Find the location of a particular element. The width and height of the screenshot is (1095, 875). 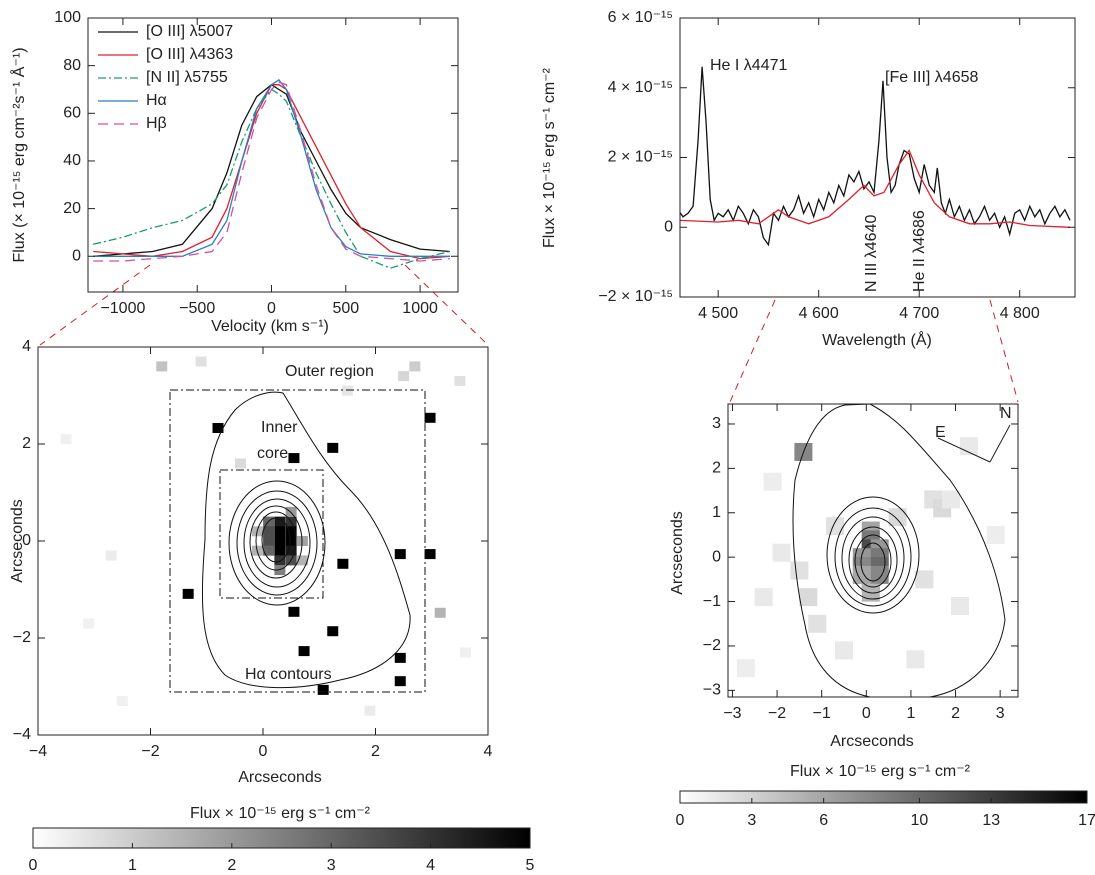

x-tick-label: −1 is located at coordinates (822, 713).